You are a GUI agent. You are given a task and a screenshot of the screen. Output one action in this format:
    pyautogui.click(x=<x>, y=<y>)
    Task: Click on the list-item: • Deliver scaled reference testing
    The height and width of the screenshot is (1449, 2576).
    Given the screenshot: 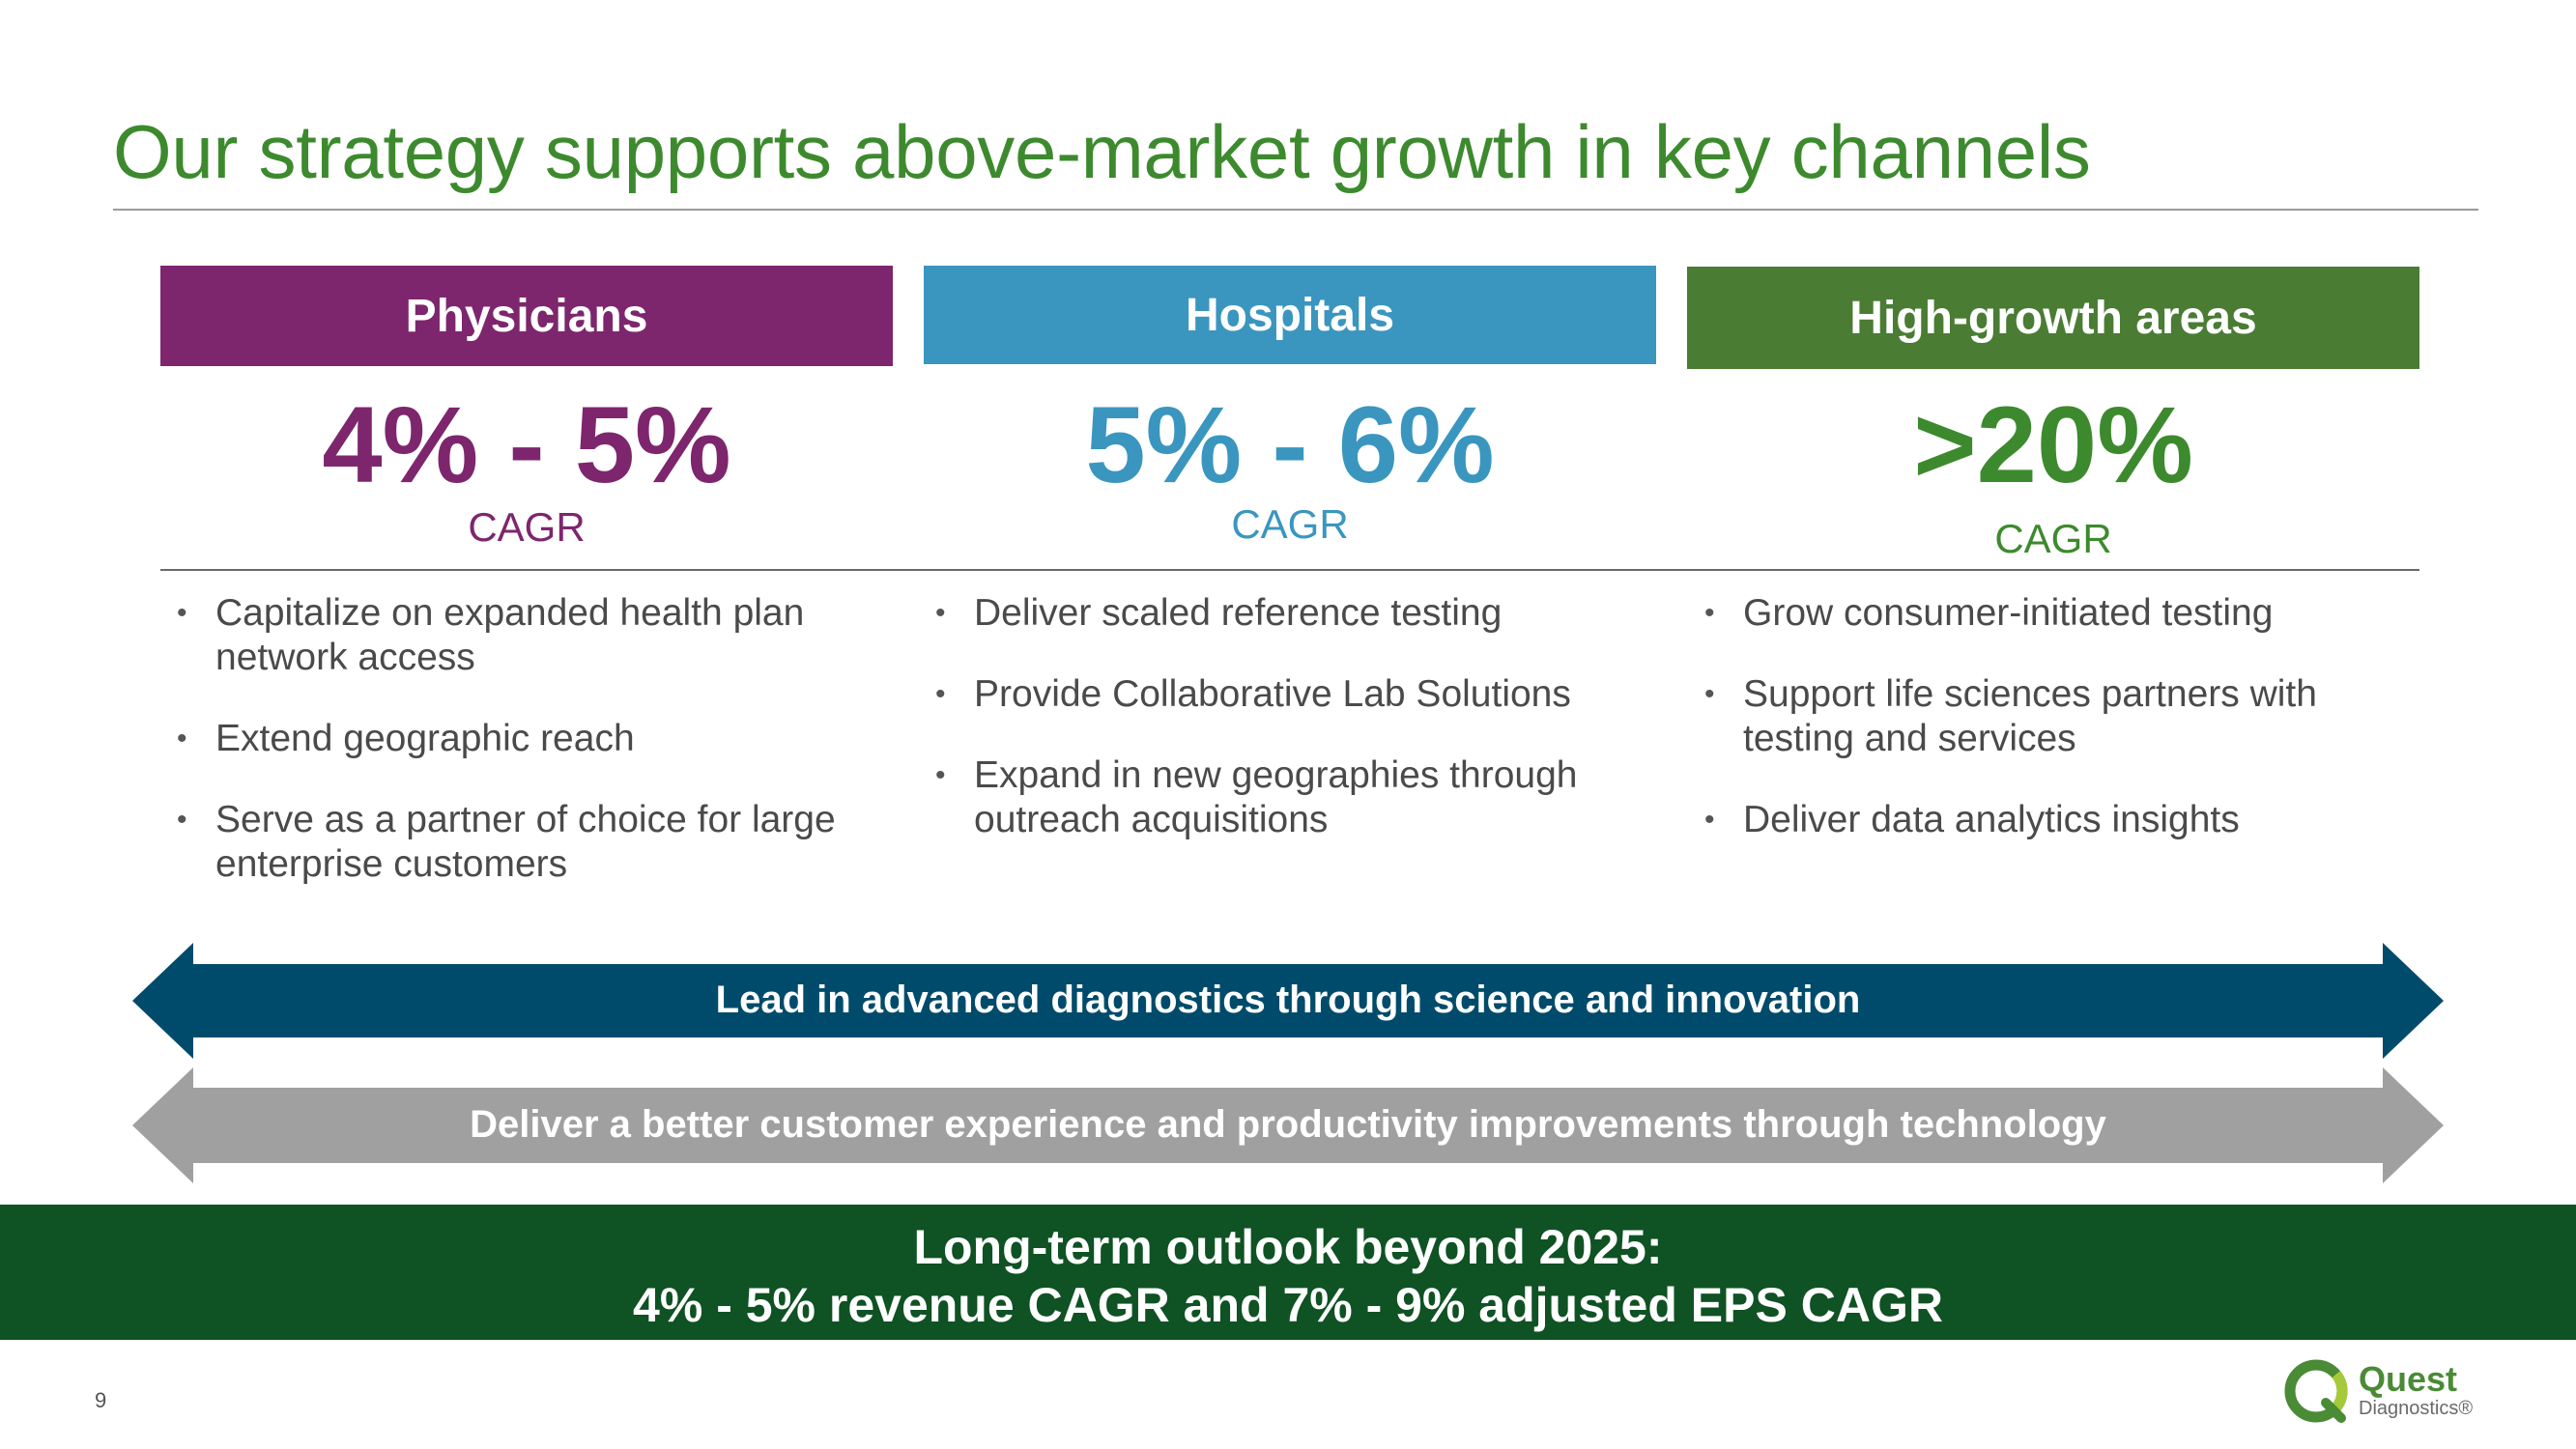 What is the action you would take?
    pyautogui.click(x=1219, y=613)
    